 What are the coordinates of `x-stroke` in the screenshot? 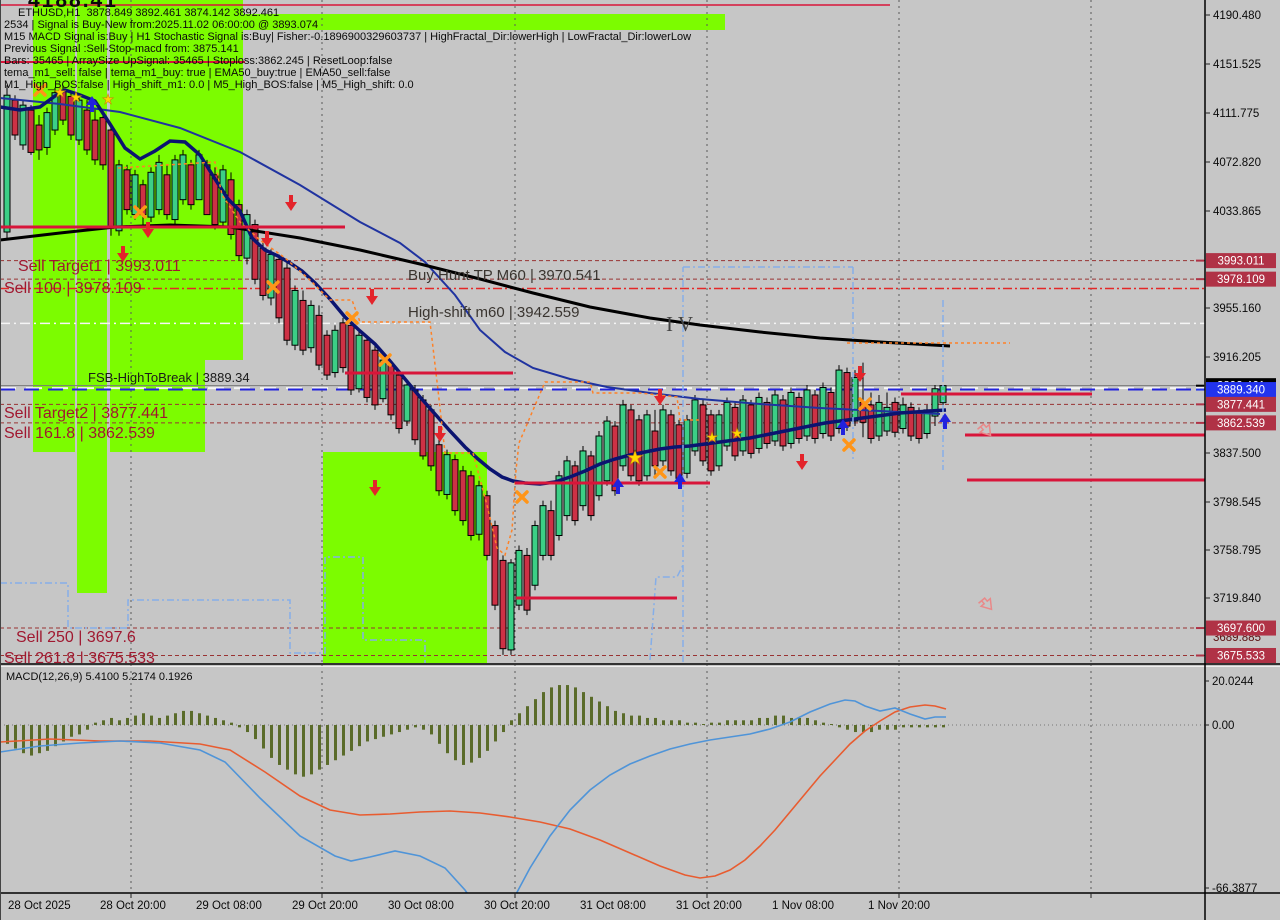 It's located at (660, 472).